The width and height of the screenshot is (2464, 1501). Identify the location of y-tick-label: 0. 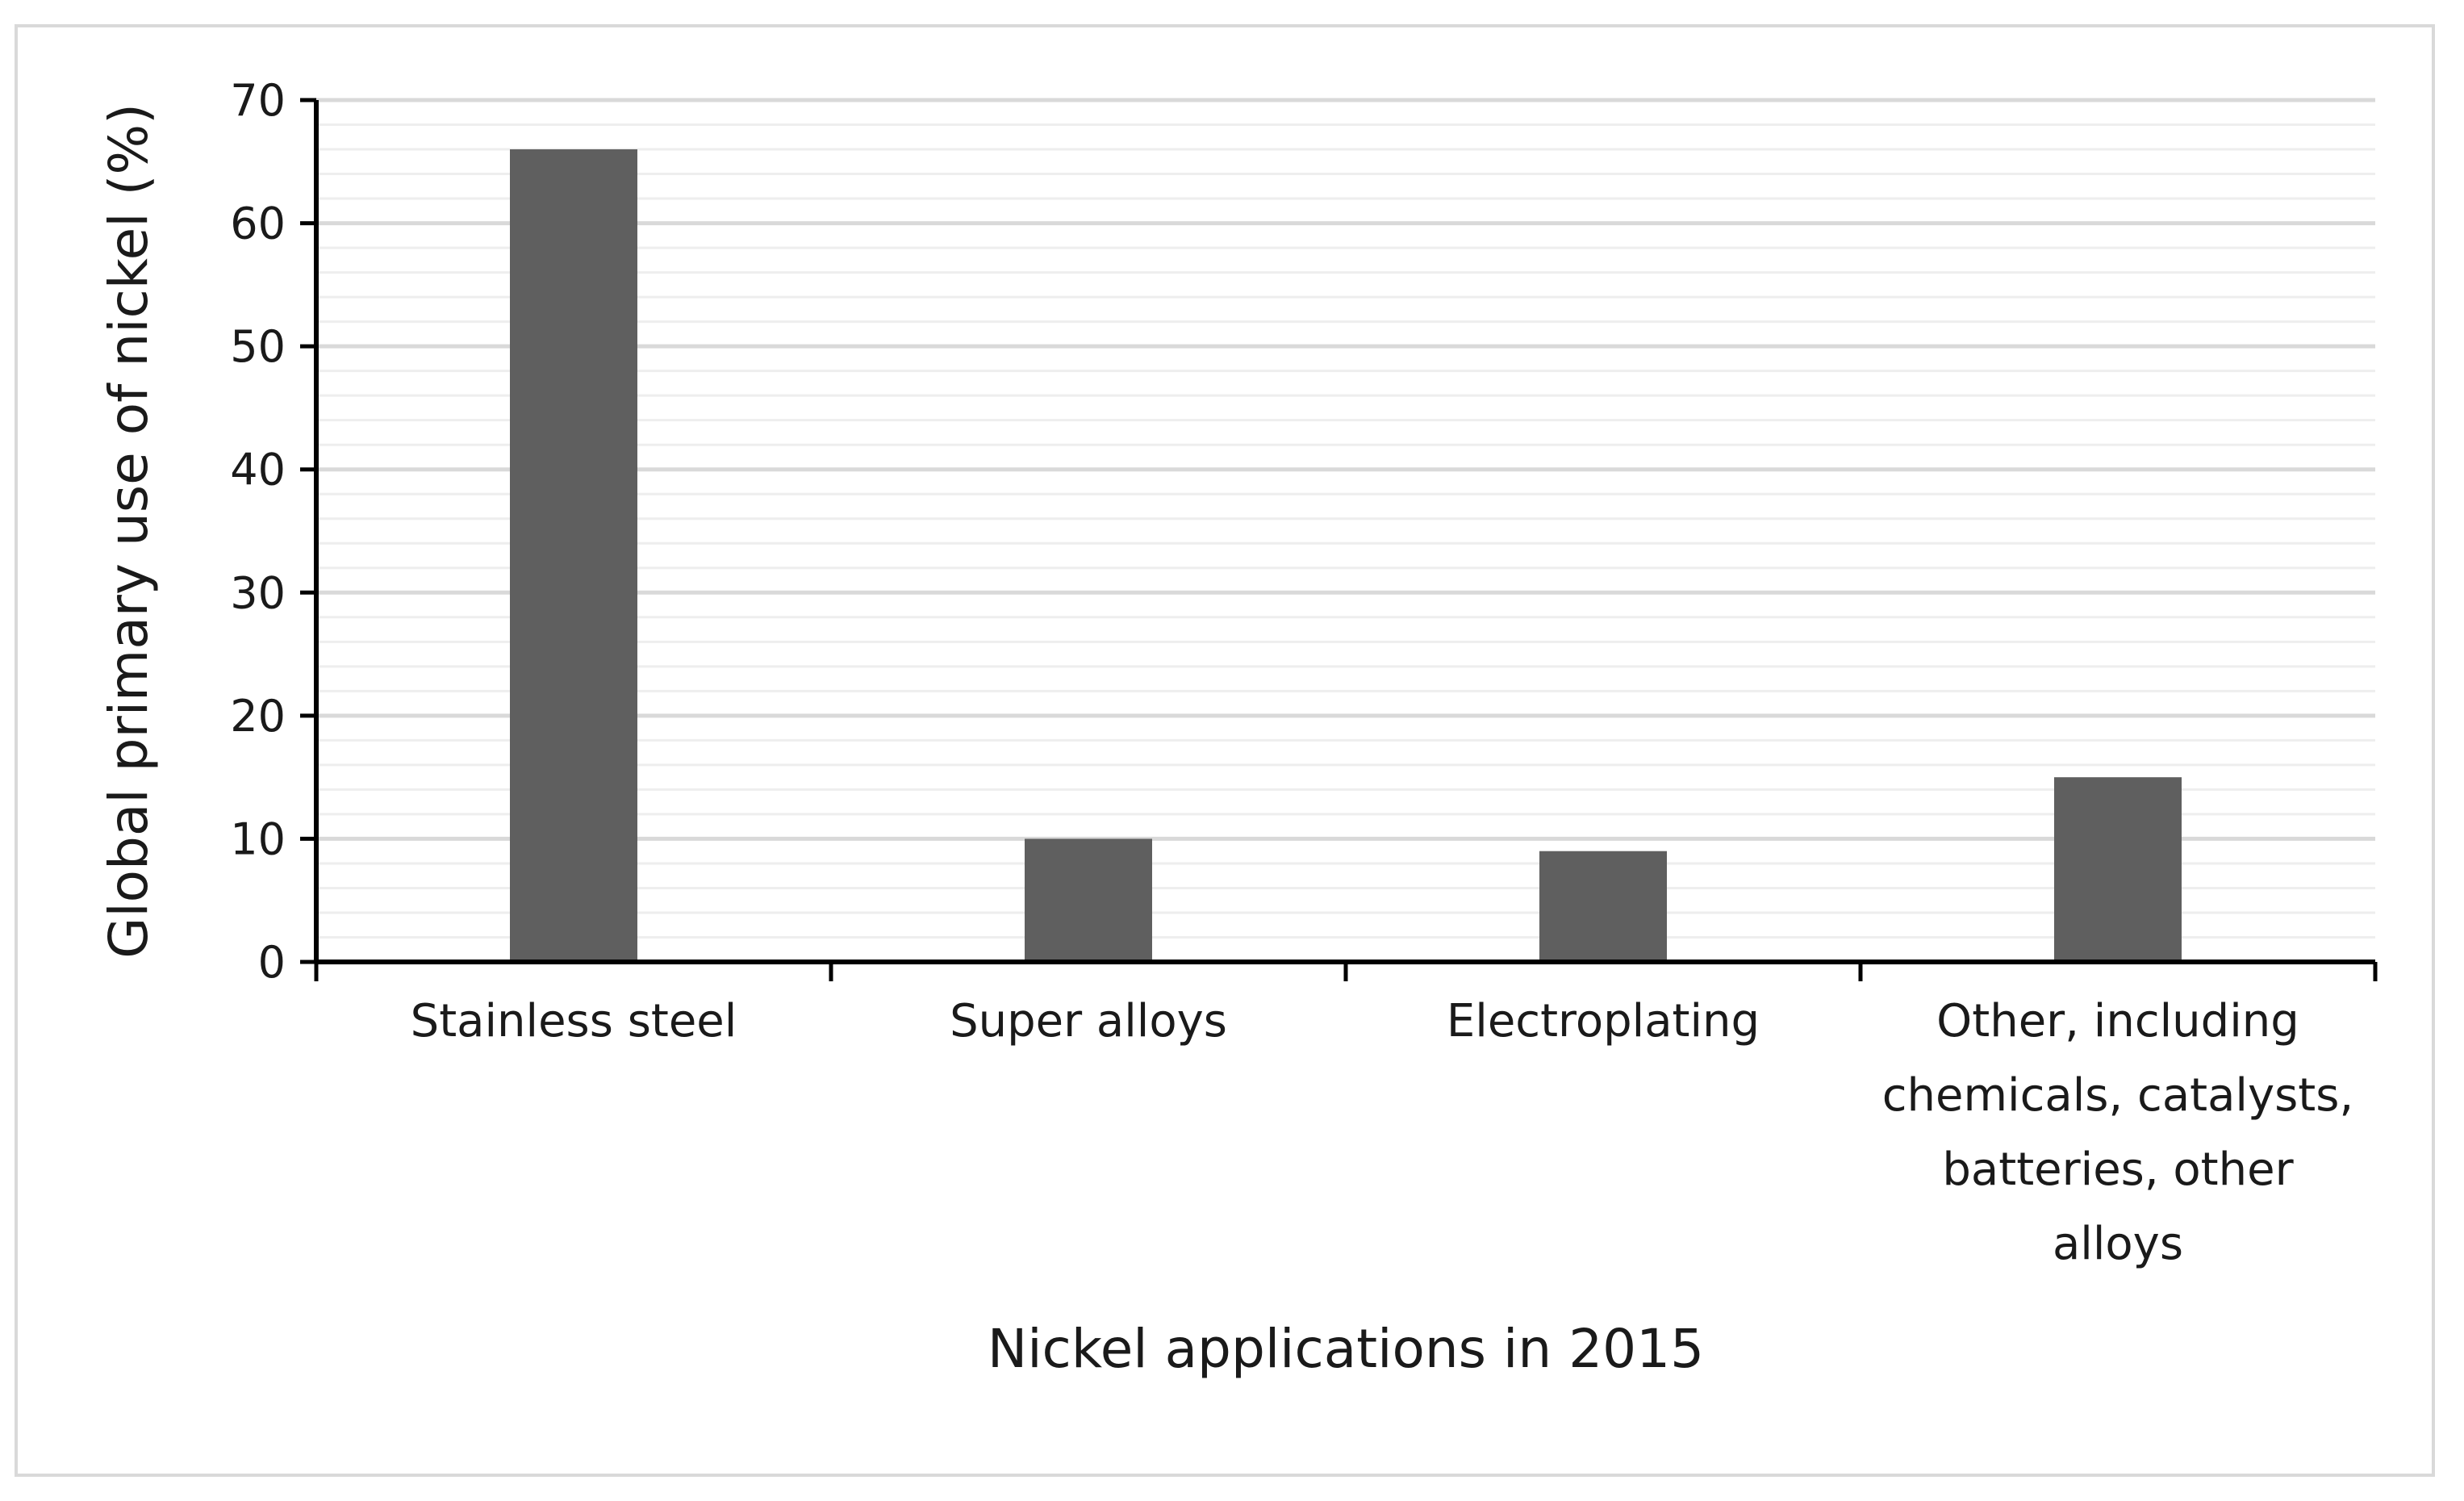
(272, 963).